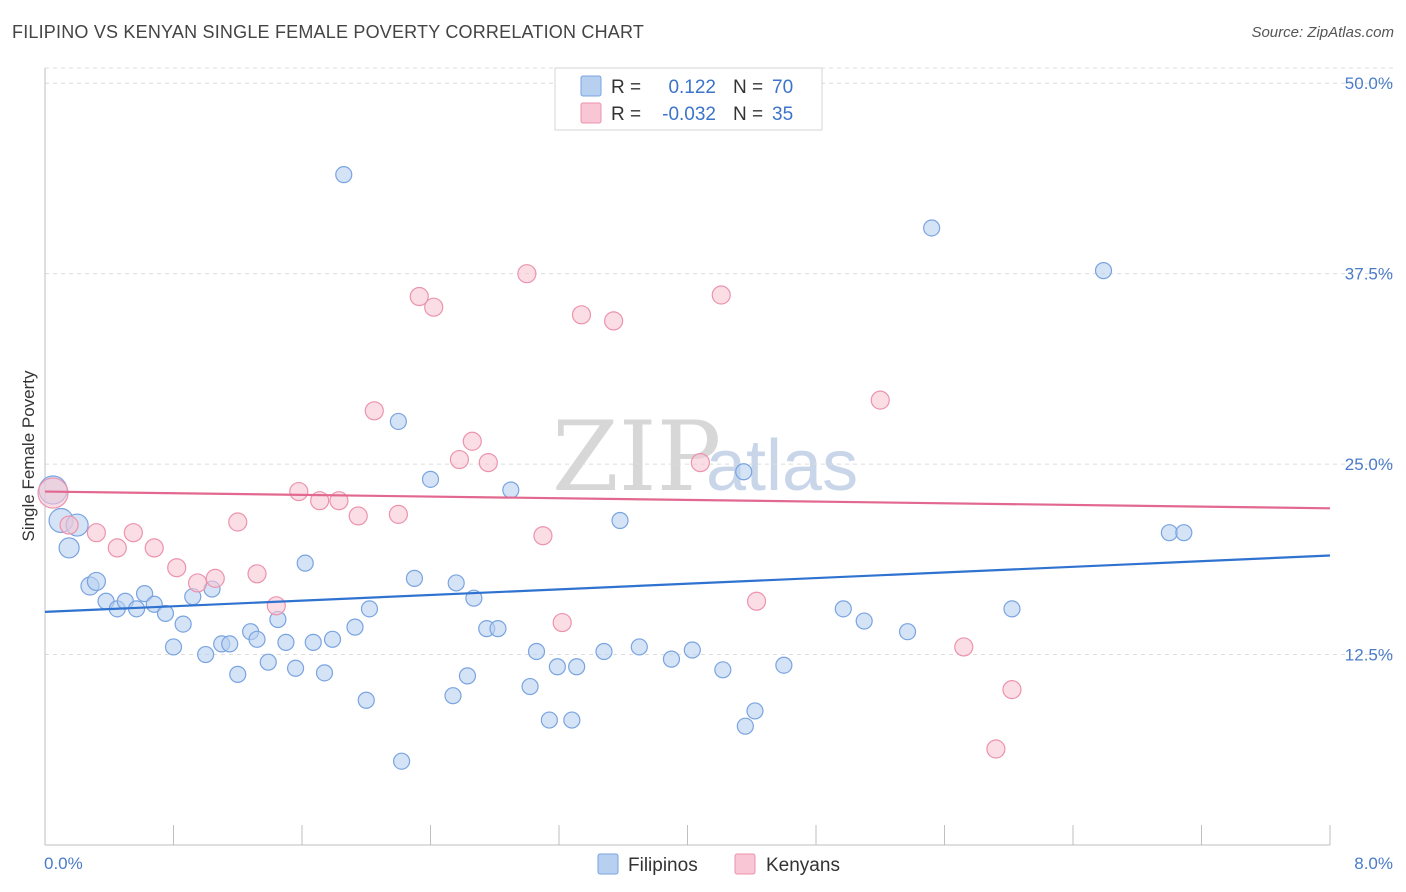 The width and height of the screenshot is (1406, 892). What do you see at coordinates (63, 863) in the screenshot?
I see `x-tick-label-min: 0.0%` at bounding box center [63, 863].